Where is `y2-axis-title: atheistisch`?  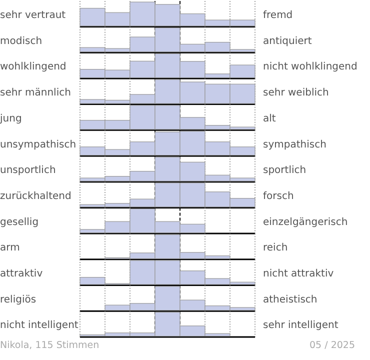
y2-axis-title: atheistisch is located at coordinates (290, 300).